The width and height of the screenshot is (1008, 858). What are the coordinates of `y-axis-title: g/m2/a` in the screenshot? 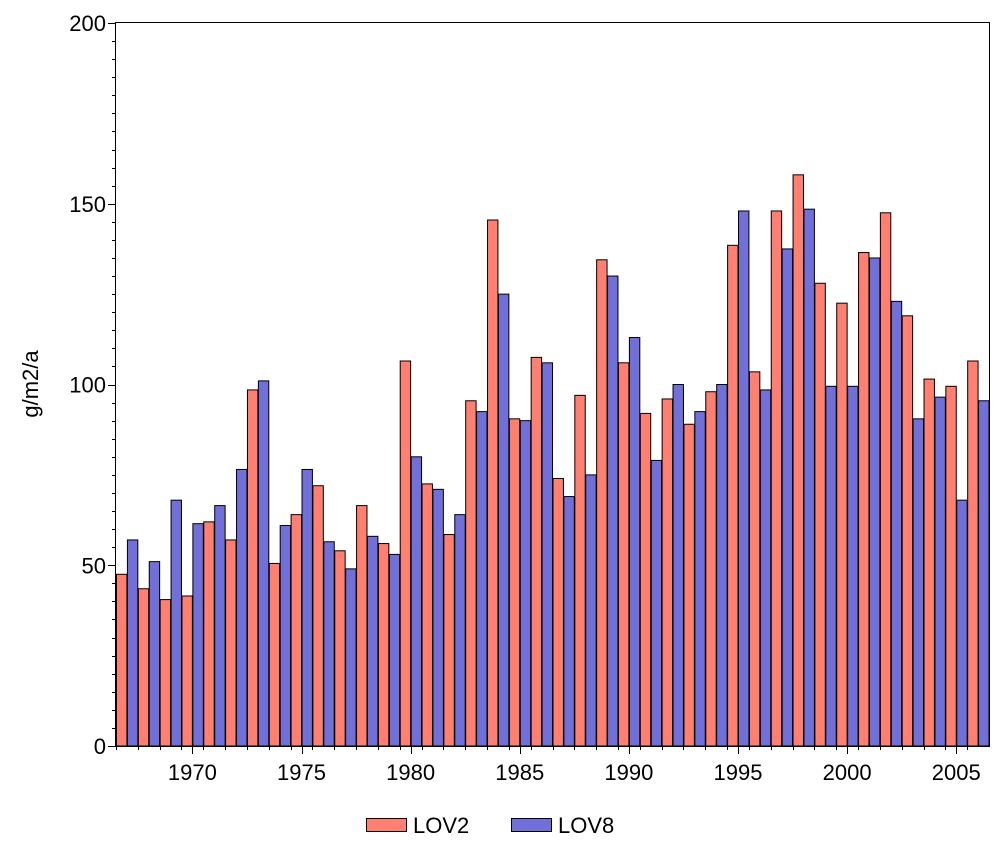 It's located at (30, 384).